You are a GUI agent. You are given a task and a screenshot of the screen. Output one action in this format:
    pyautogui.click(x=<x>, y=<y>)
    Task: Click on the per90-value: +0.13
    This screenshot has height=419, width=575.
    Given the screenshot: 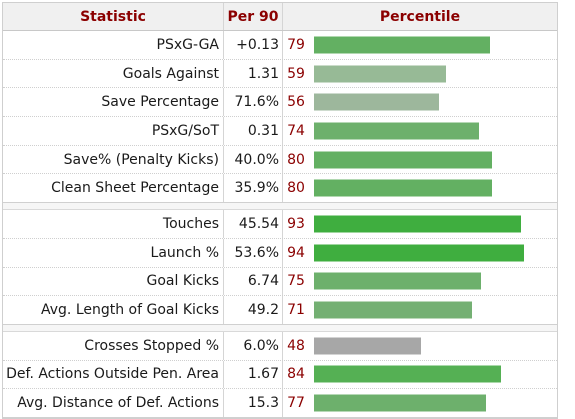 What is the action you would take?
    pyautogui.click(x=253, y=45)
    